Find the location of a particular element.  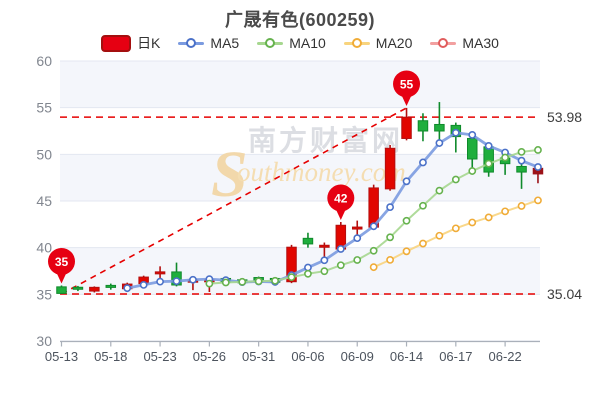

legend-label: MA20 is located at coordinates (394, 43).